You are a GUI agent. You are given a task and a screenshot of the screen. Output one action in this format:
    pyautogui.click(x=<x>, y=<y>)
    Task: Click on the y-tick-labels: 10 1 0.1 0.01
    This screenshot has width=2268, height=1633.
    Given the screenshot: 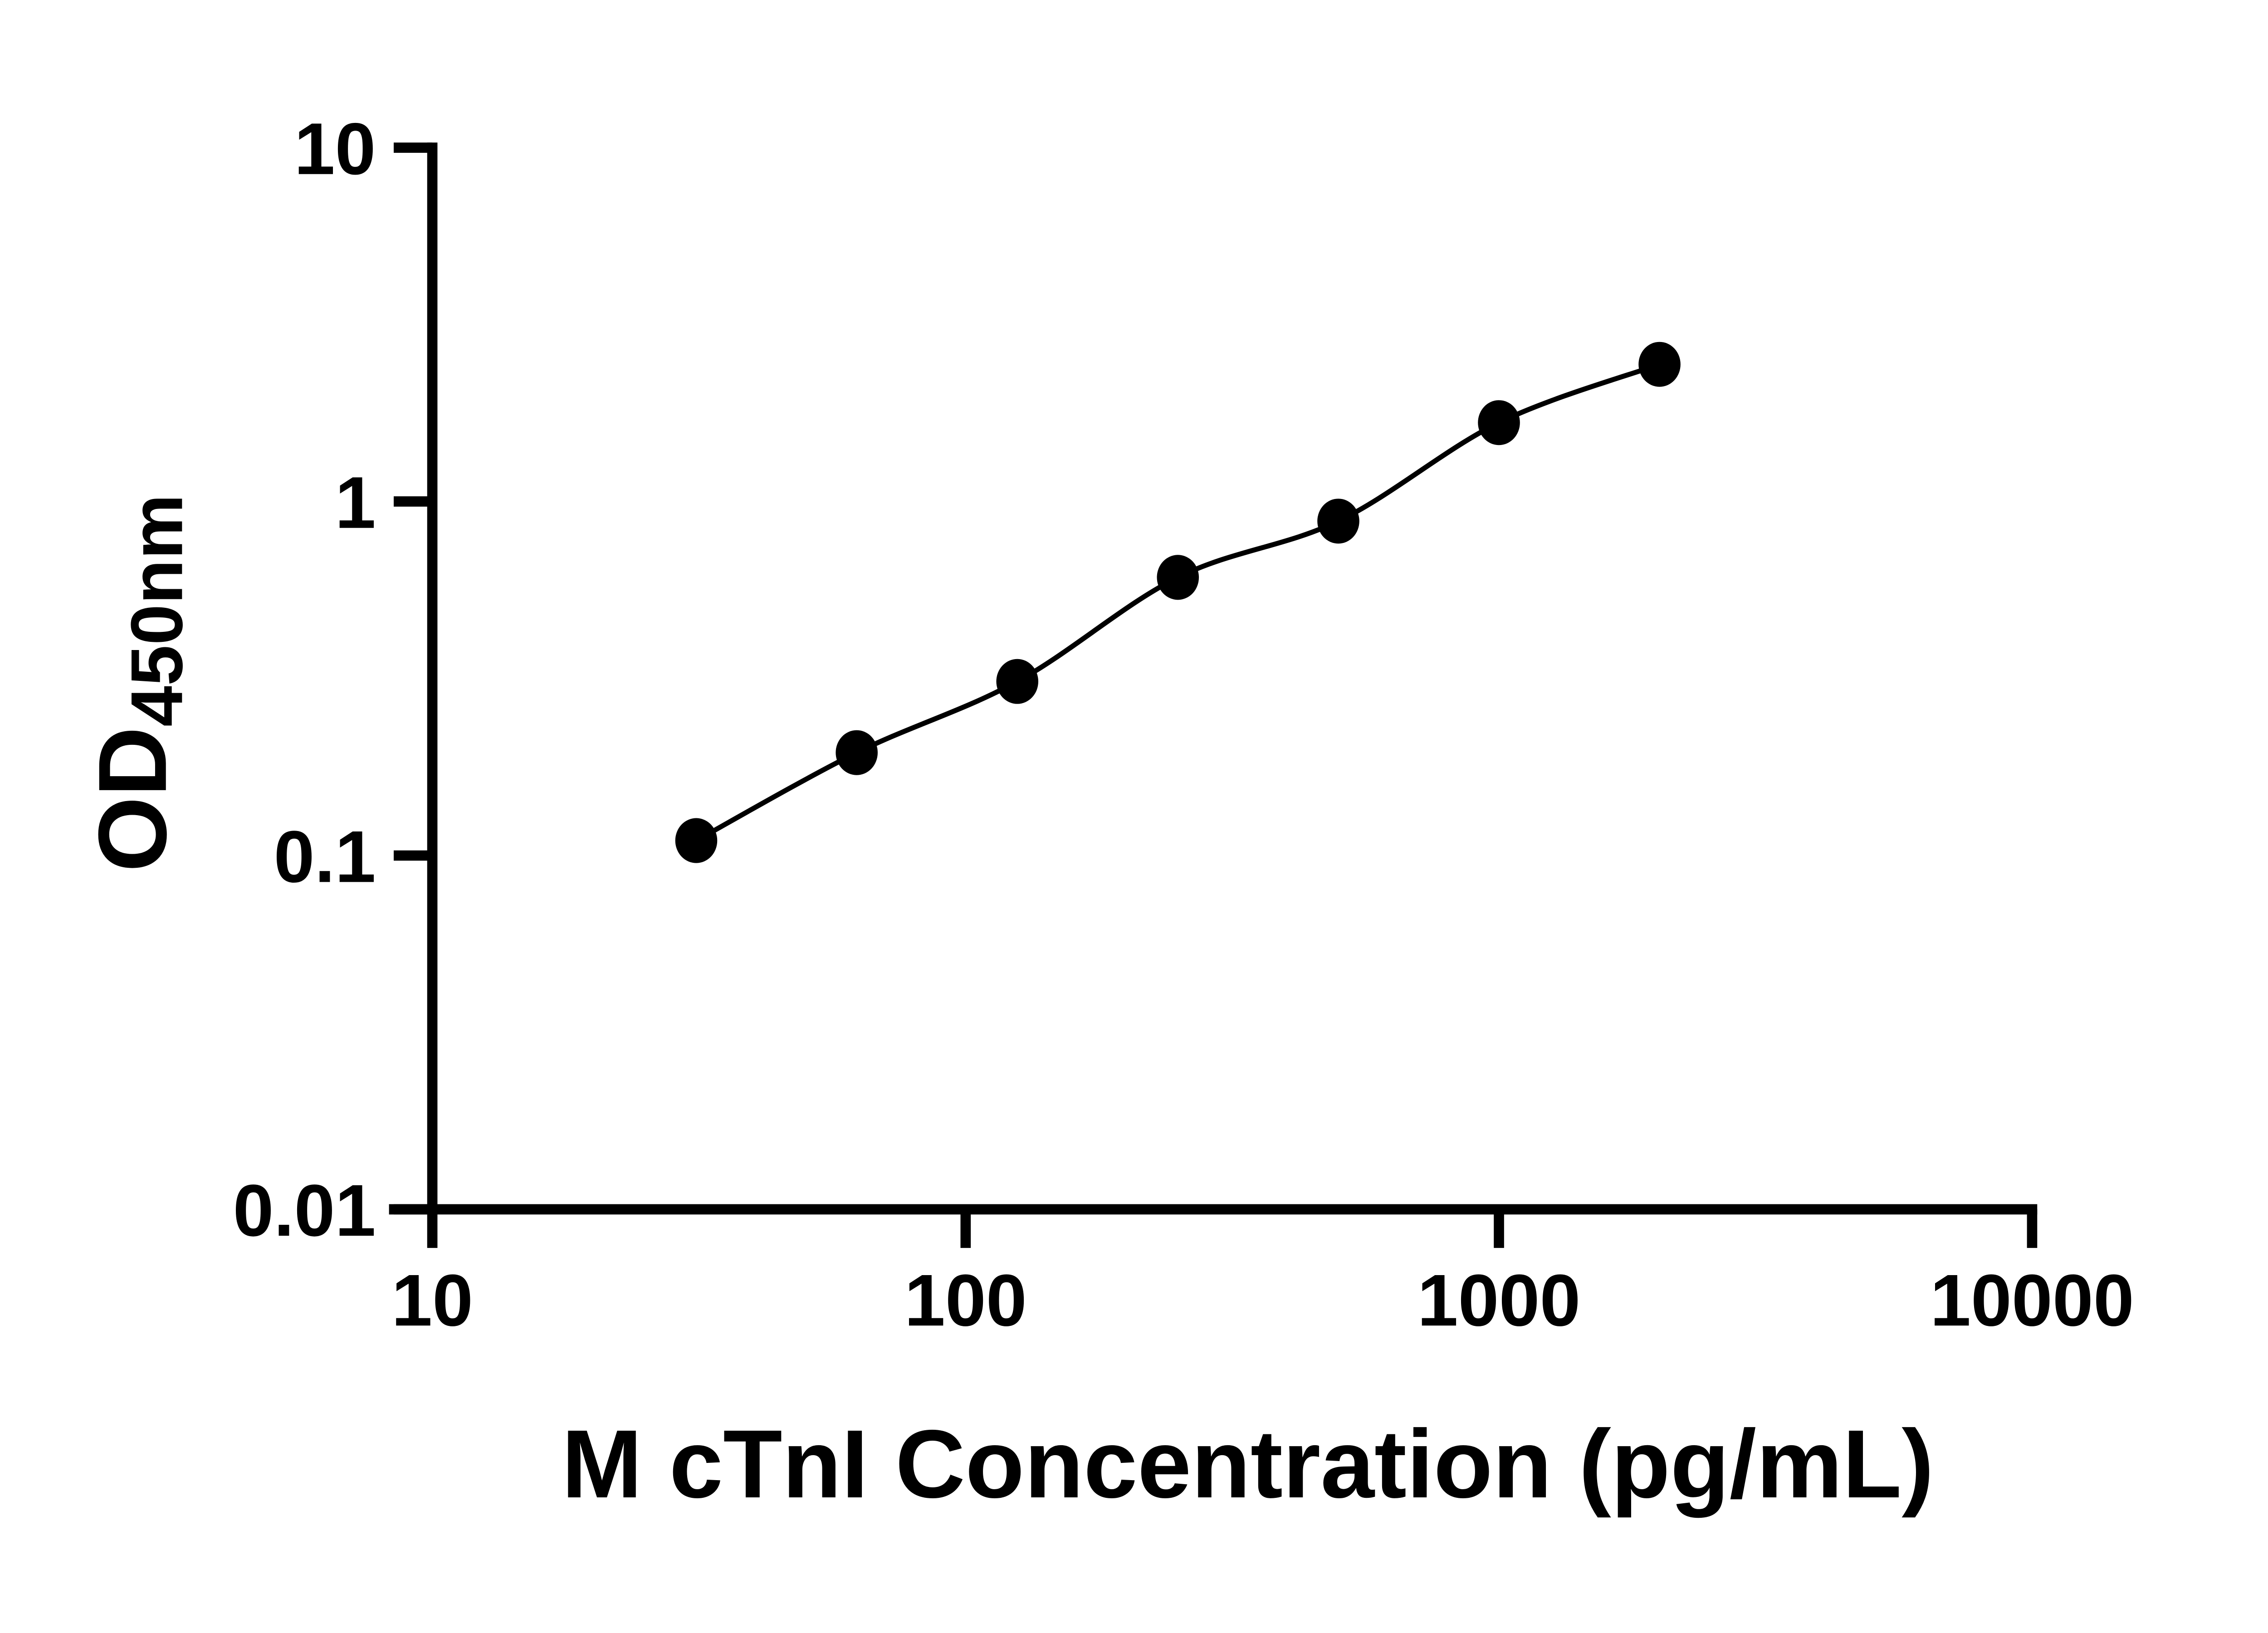 What is the action you would take?
    pyautogui.click(x=304, y=680)
    